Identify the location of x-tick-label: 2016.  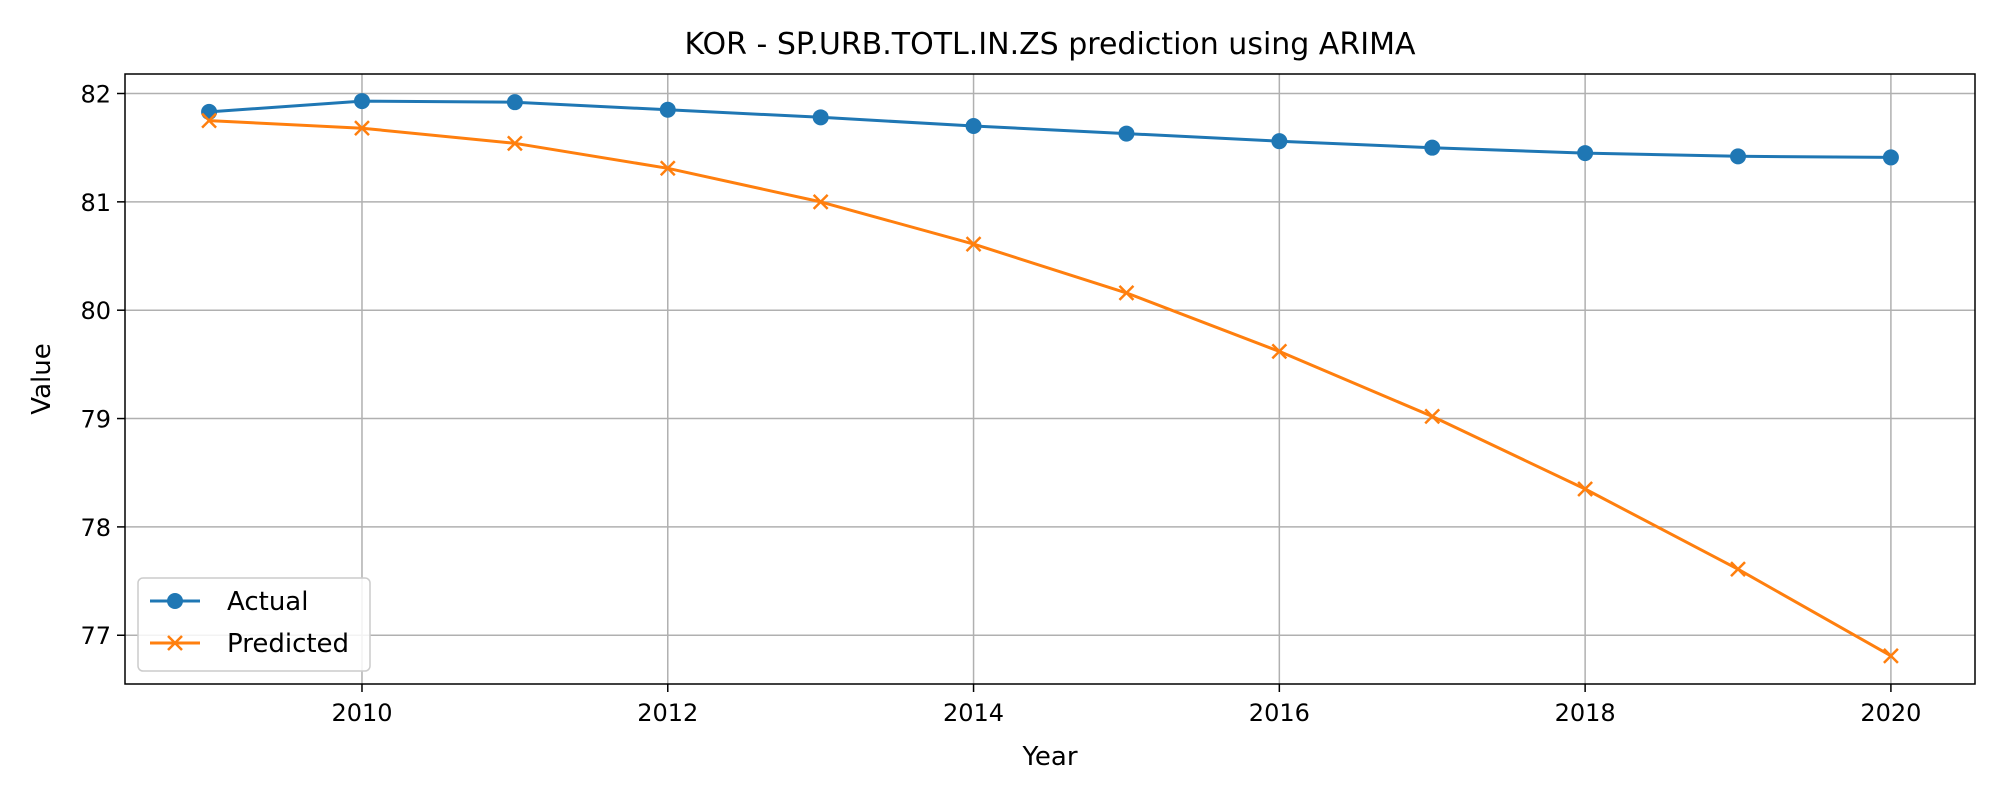
(1279, 713).